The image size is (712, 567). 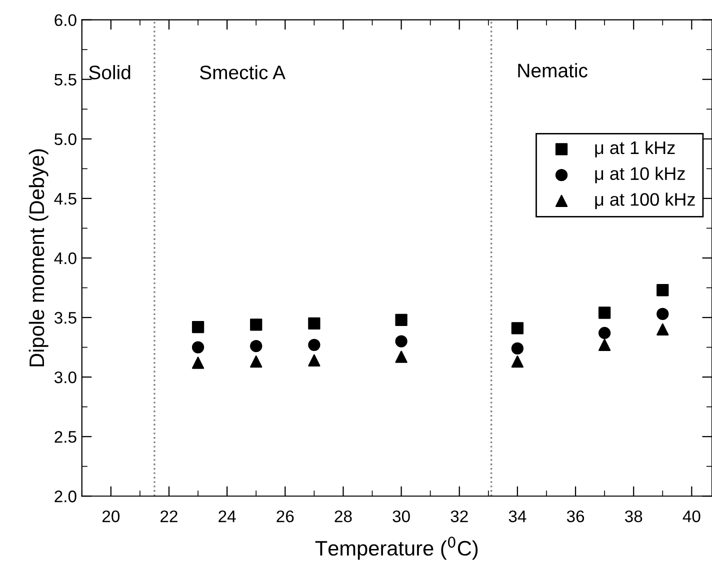 What do you see at coordinates (65, 199) in the screenshot?
I see `y-tick-label: 4.5` at bounding box center [65, 199].